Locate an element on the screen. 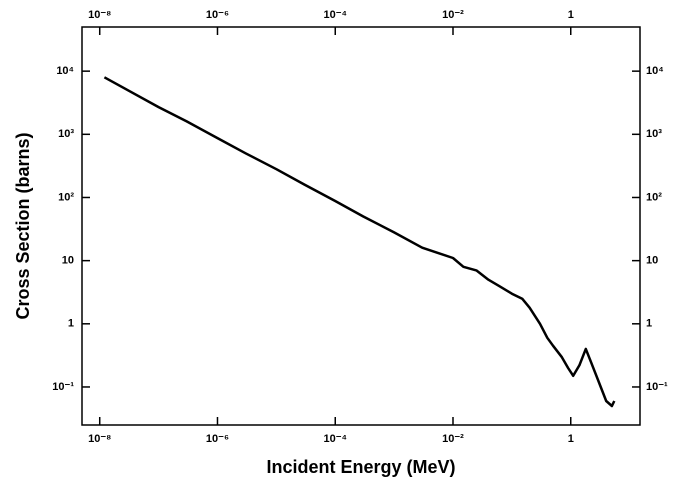  y-tick-label-right: 10² is located at coordinates (654, 197).